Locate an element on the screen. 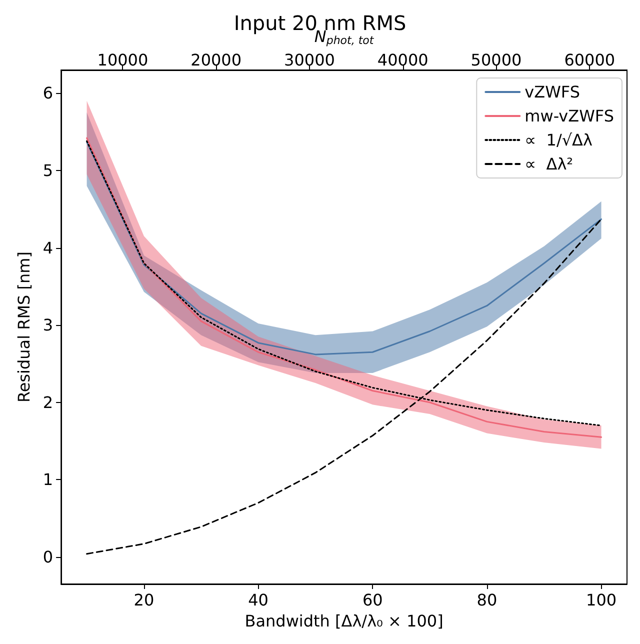 The image size is (640, 644). x2-tick-label: 60000 is located at coordinates (590, 60).